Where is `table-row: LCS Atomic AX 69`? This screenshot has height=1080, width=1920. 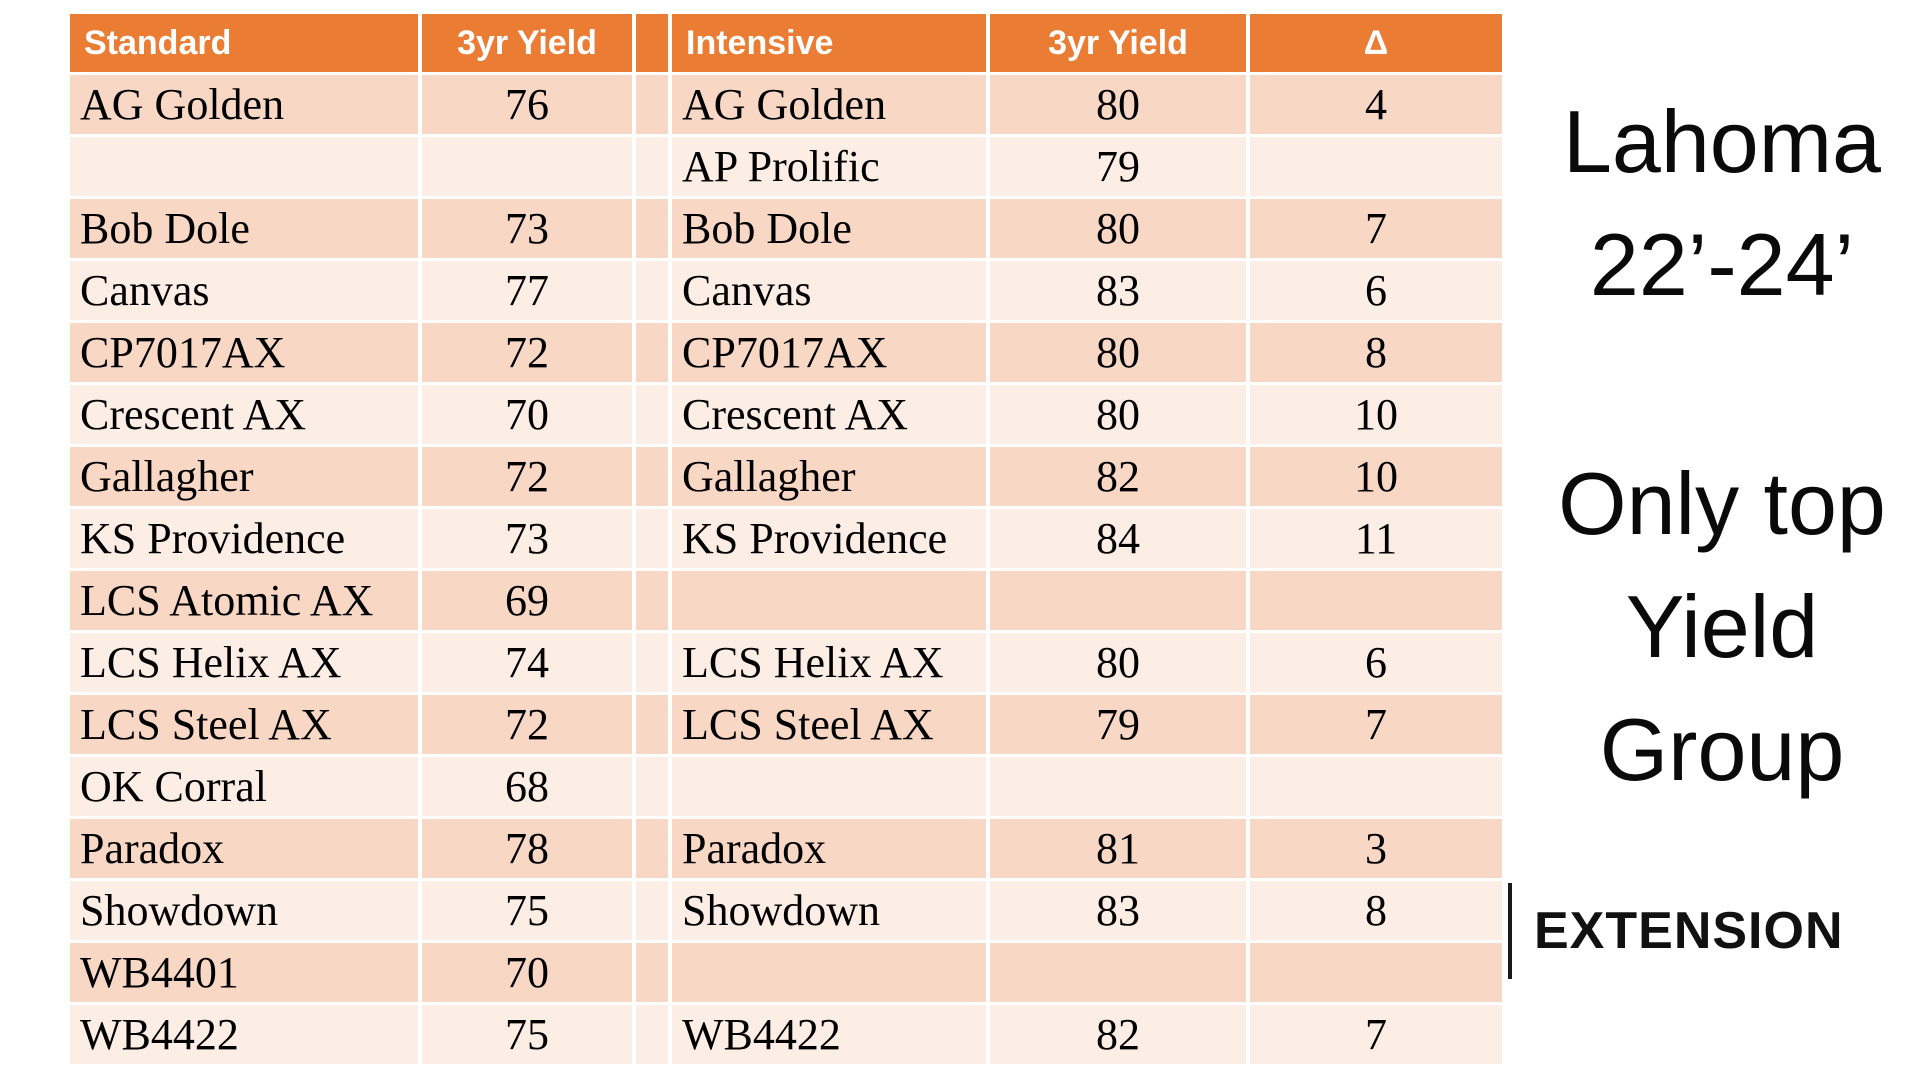
table-row: LCS Atomic AX 69 is located at coordinates (786, 600).